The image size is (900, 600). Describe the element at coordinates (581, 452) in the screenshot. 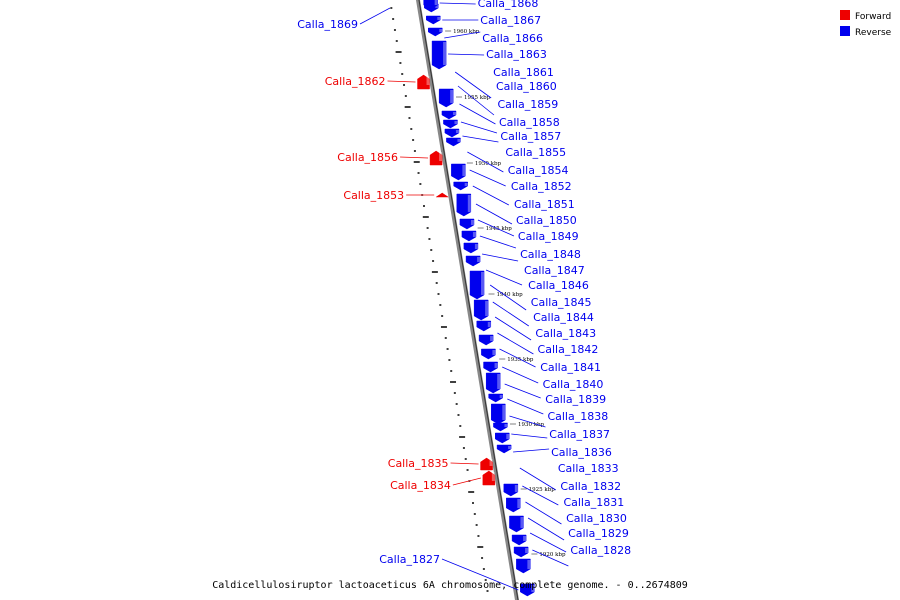

I see `gene-label: Calla_1836` at that location.